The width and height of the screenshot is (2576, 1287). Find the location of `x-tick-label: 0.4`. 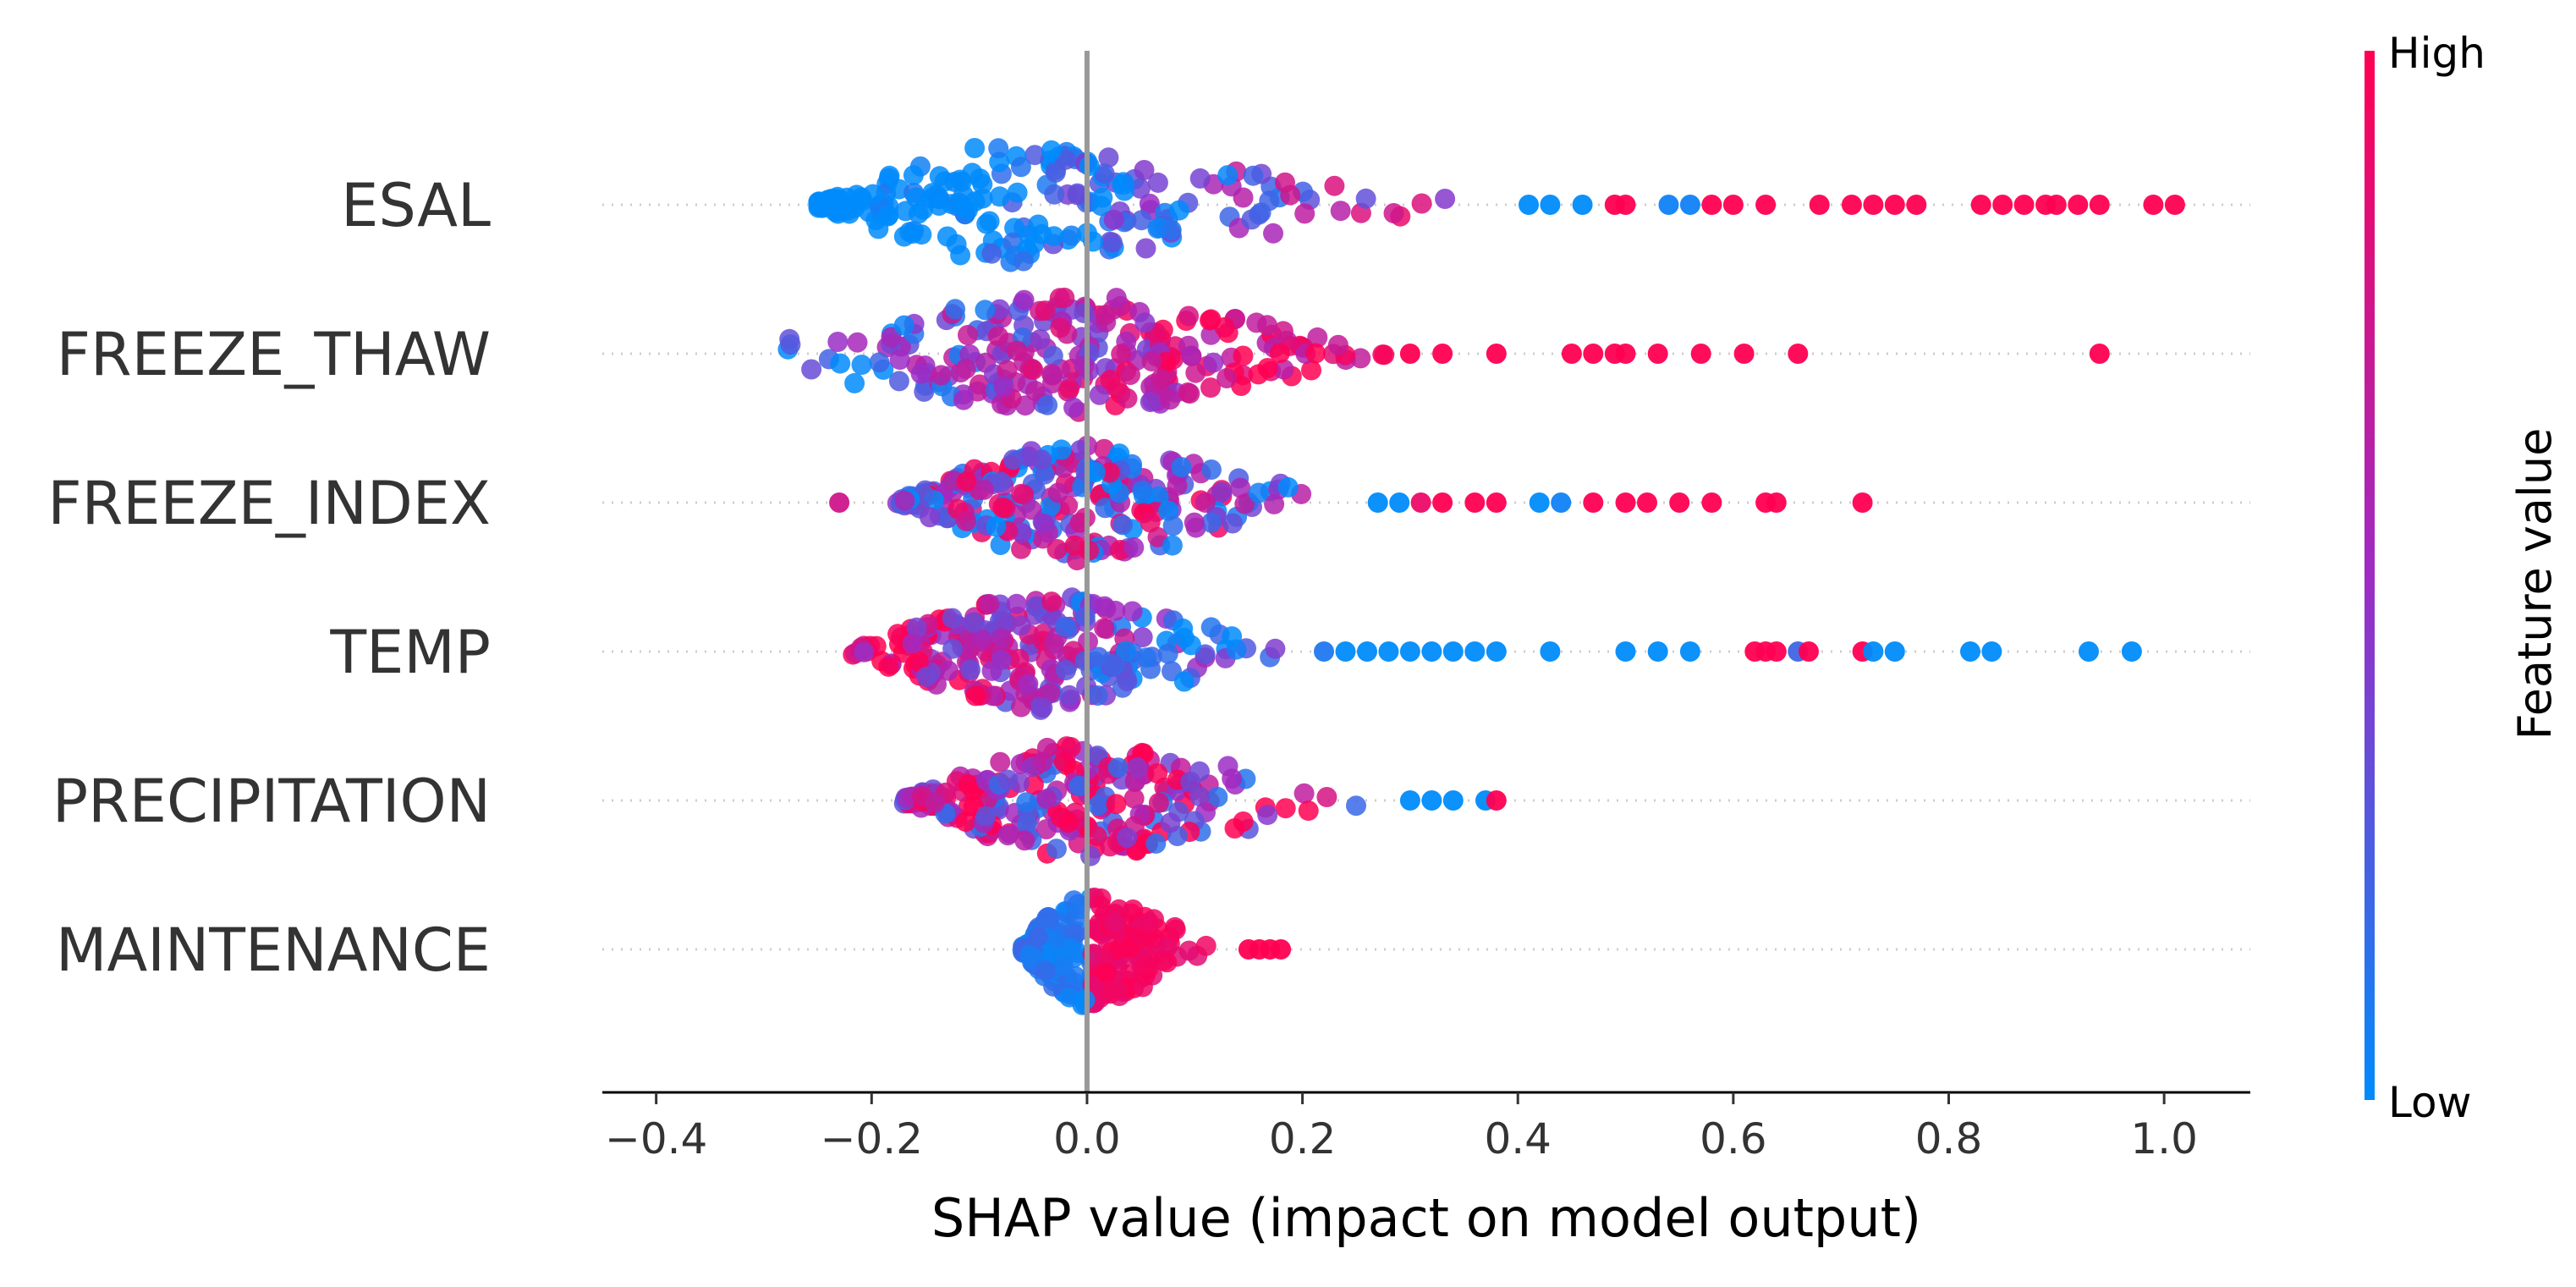

x-tick-label: 0.4 is located at coordinates (1518, 1138).